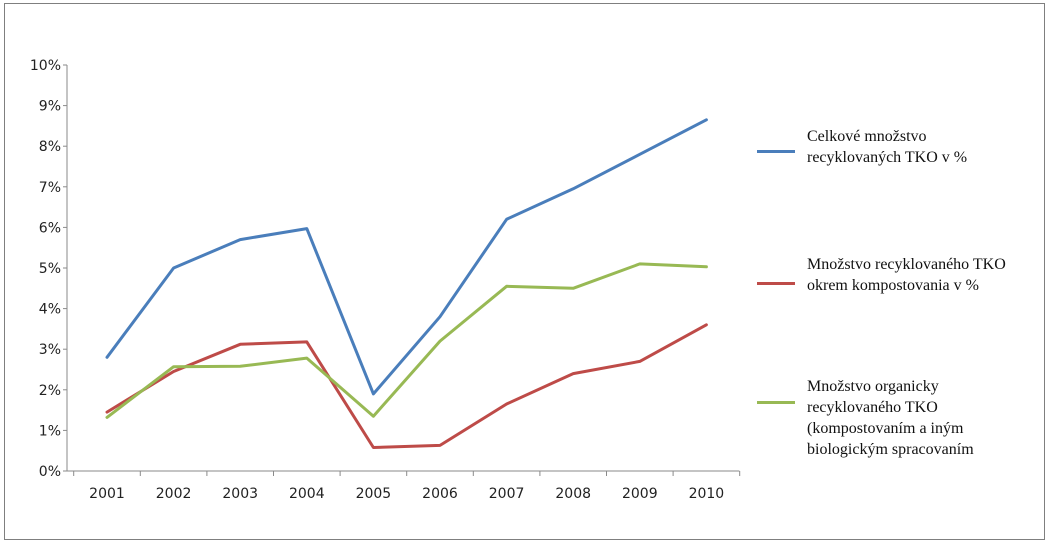 The height and width of the screenshot is (553, 1052). What do you see at coordinates (50, 107) in the screenshot?
I see `y-tick-label: 9%` at bounding box center [50, 107].